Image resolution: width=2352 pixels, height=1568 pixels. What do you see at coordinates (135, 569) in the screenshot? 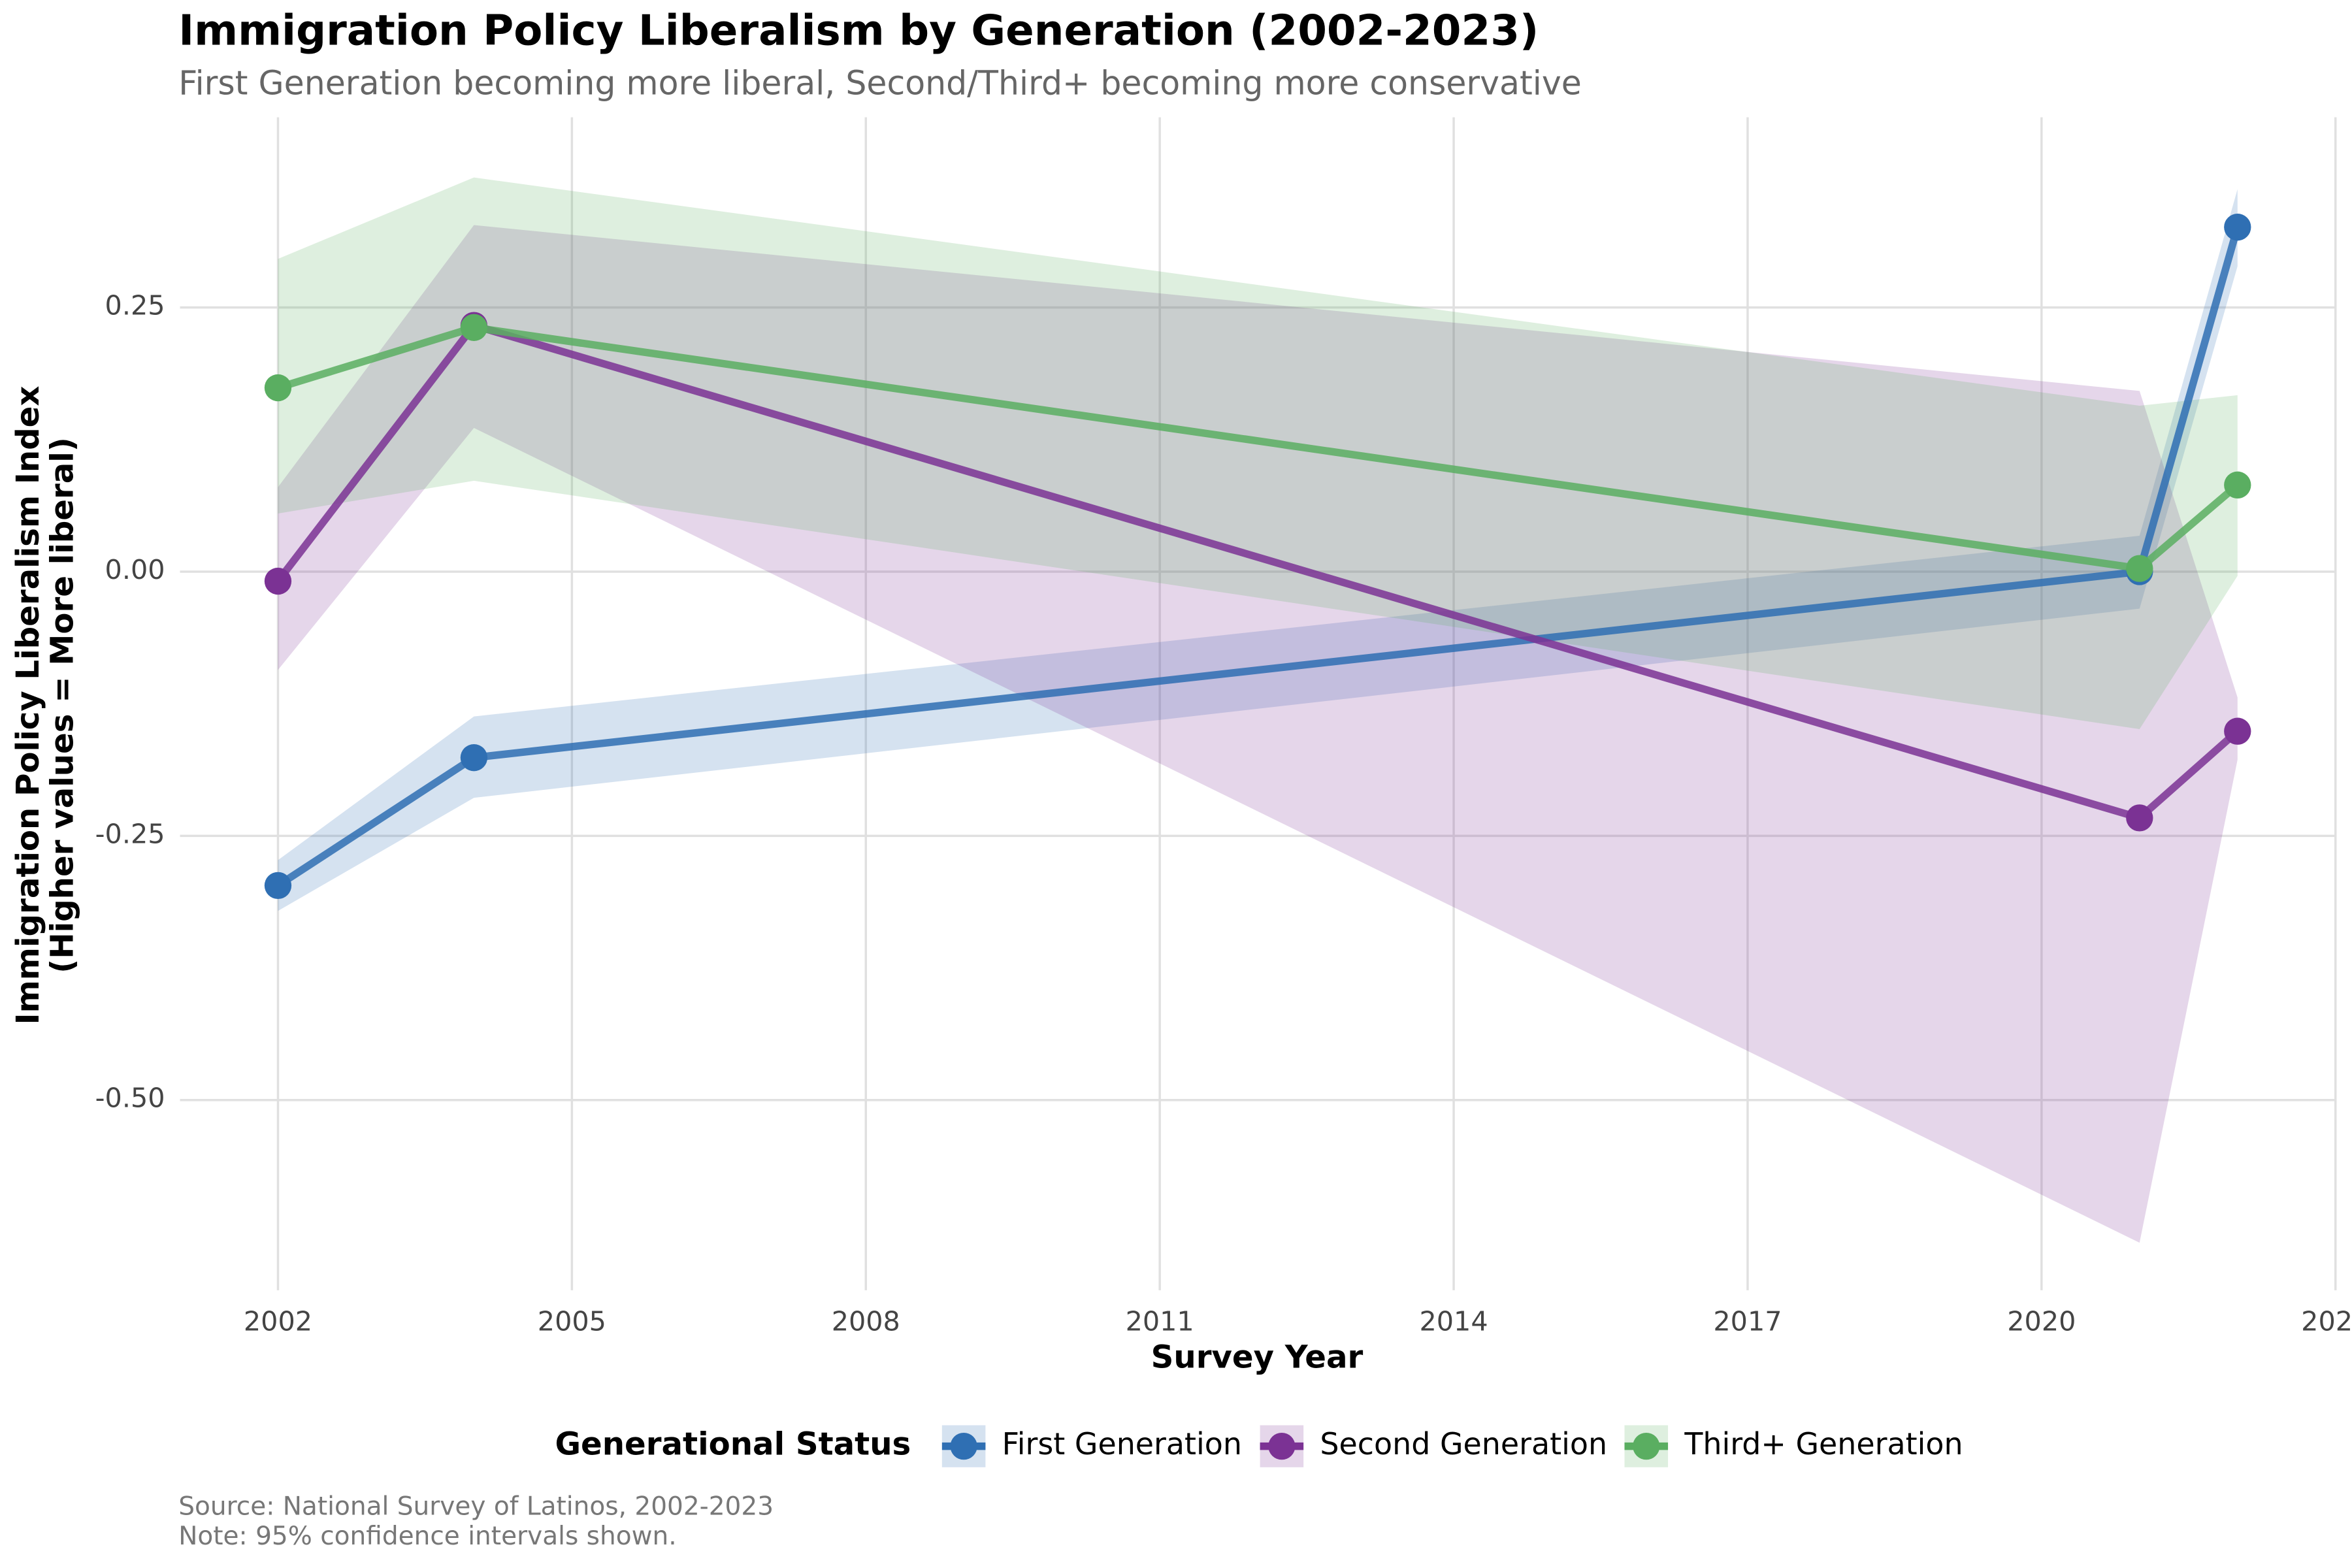
I see `y-tick-label: 0.00` at bounding box center [135, 569].